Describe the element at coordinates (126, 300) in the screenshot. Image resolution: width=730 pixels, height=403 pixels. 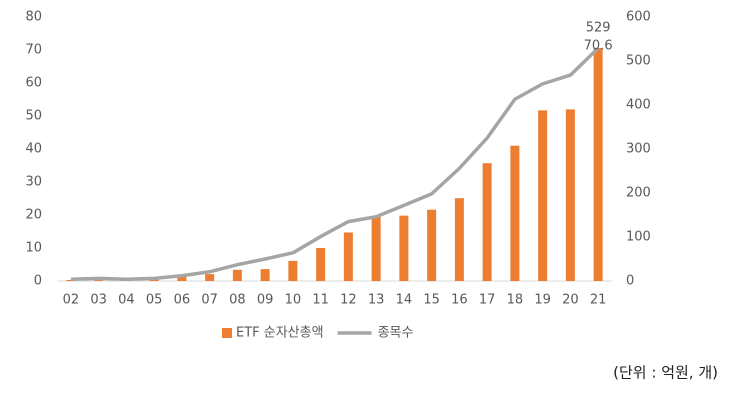
I see `x-tick-label: 04` at that location.